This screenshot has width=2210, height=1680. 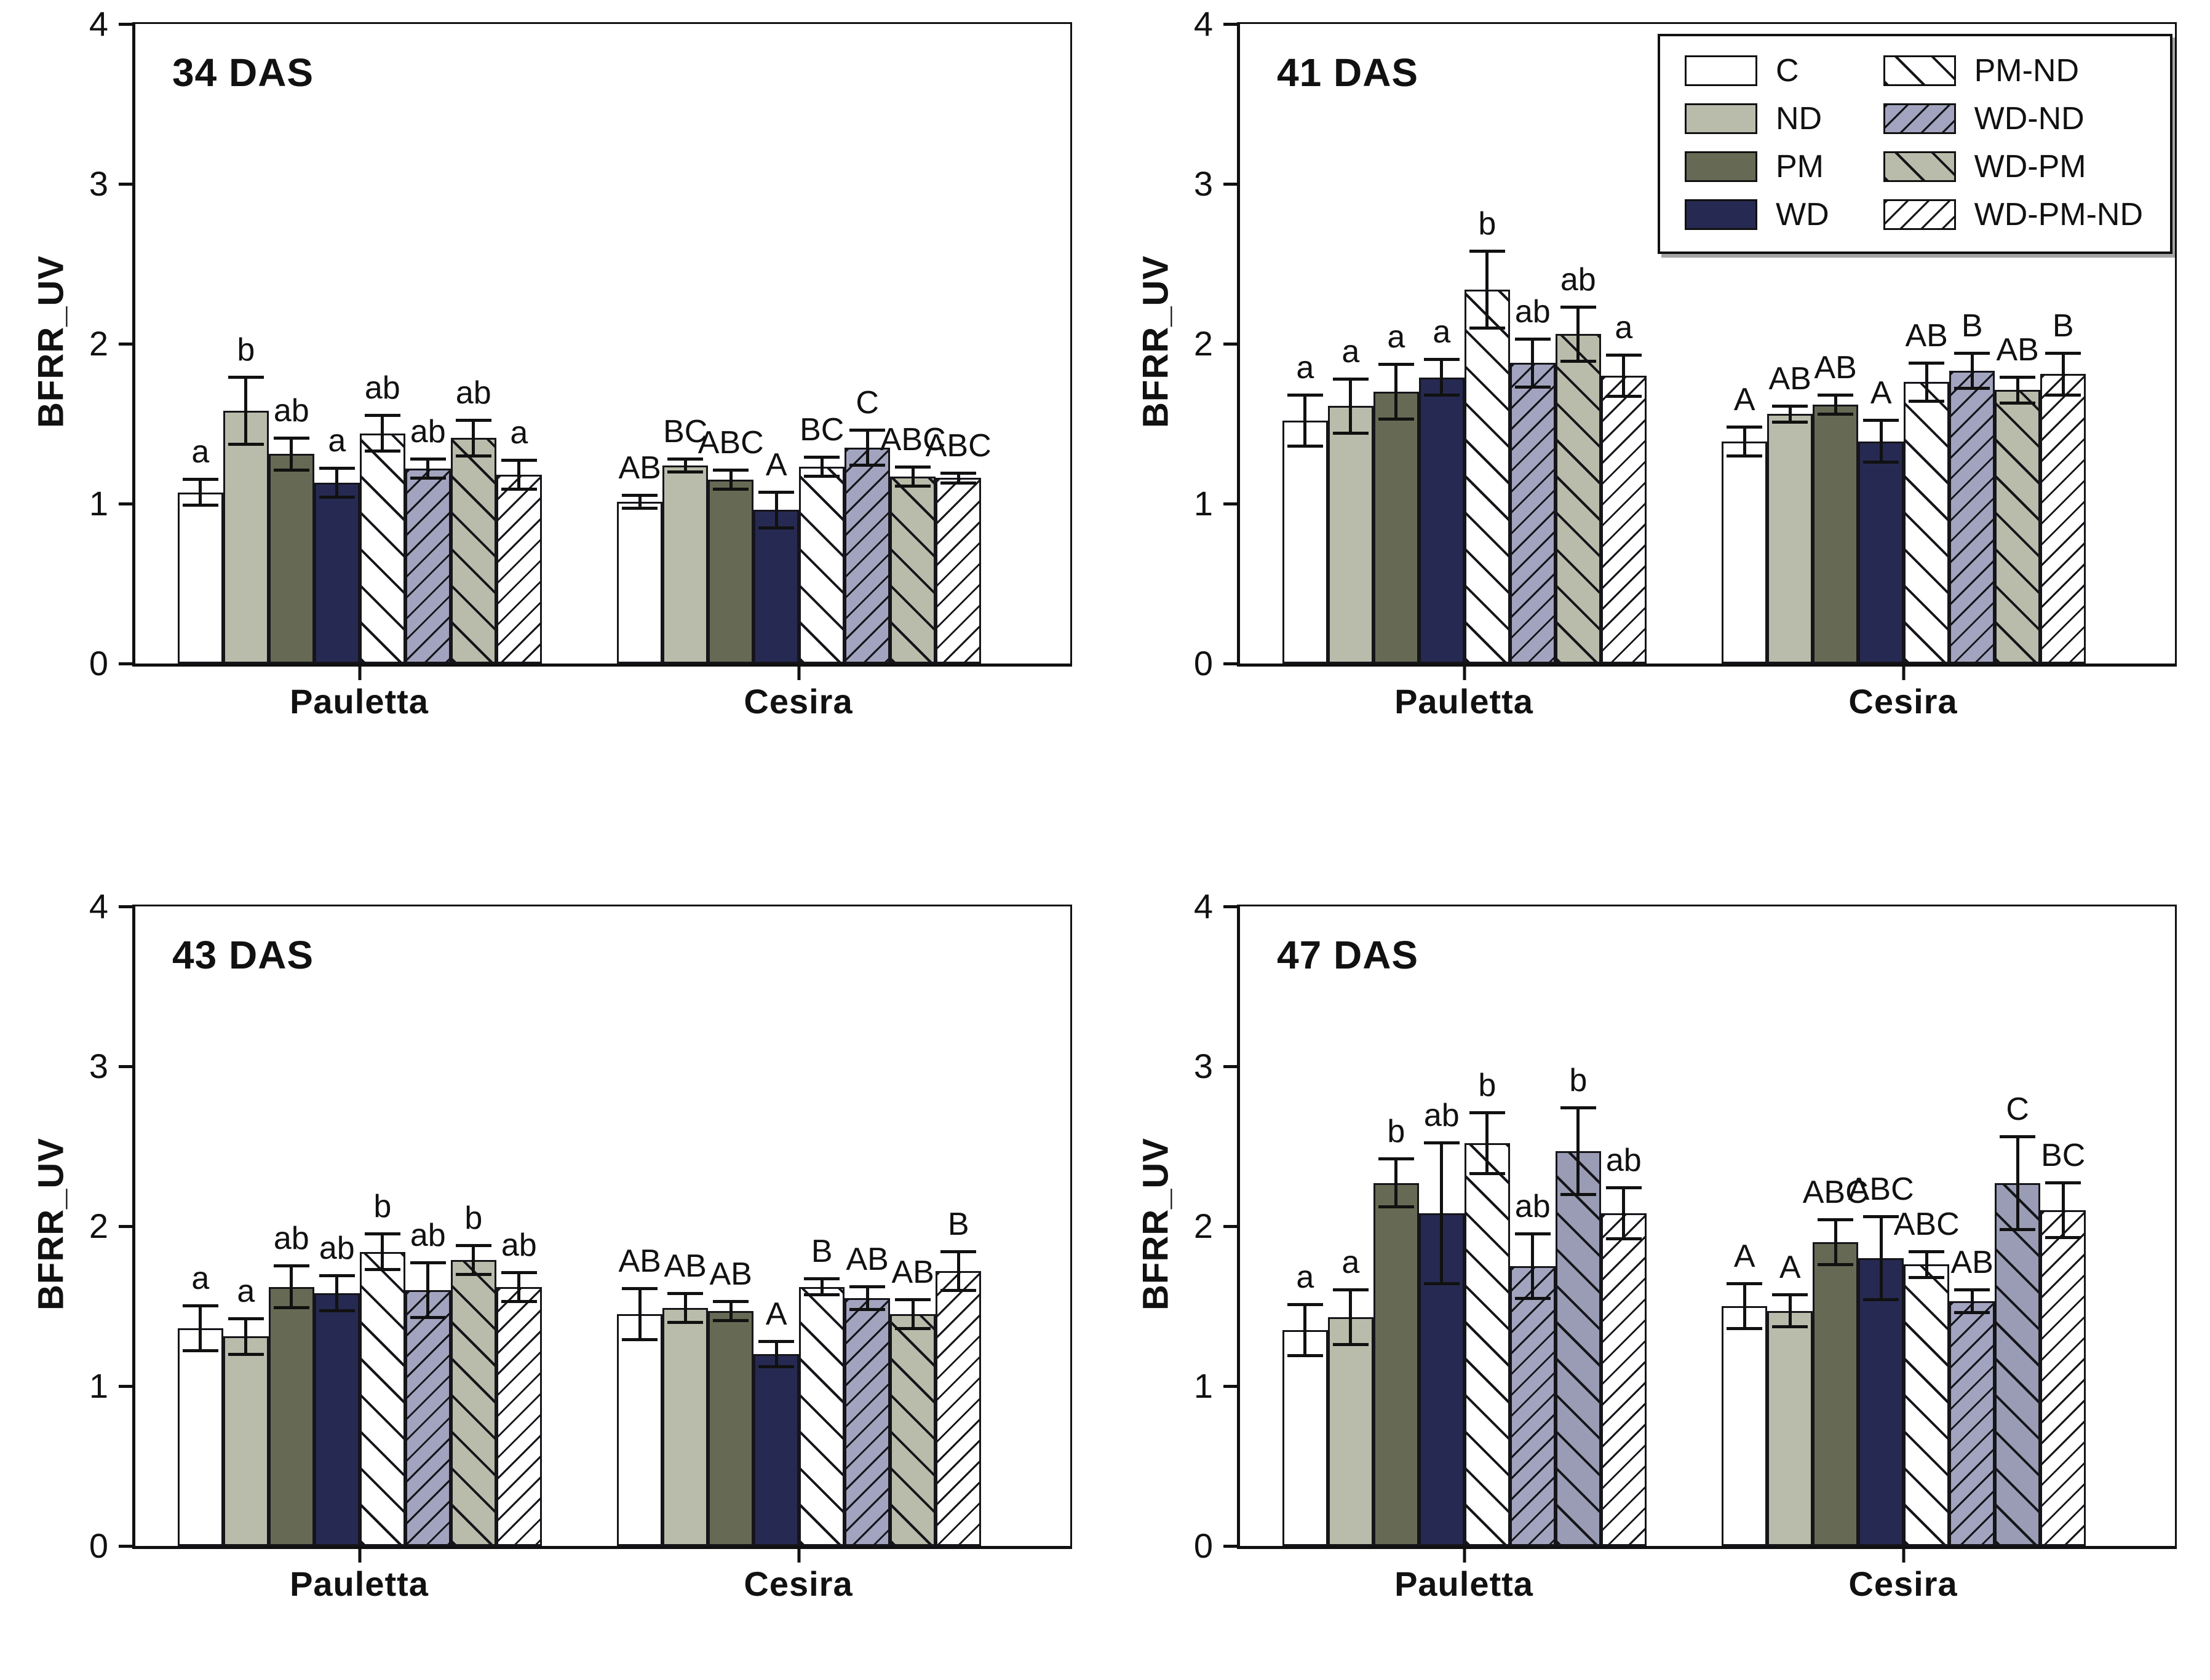 What do you see at coordinates (2058, 214) in the screenshot?
I see `legend-label-wd-pm-nd: WD-PM-ND` at bounding box center [2058, 214].